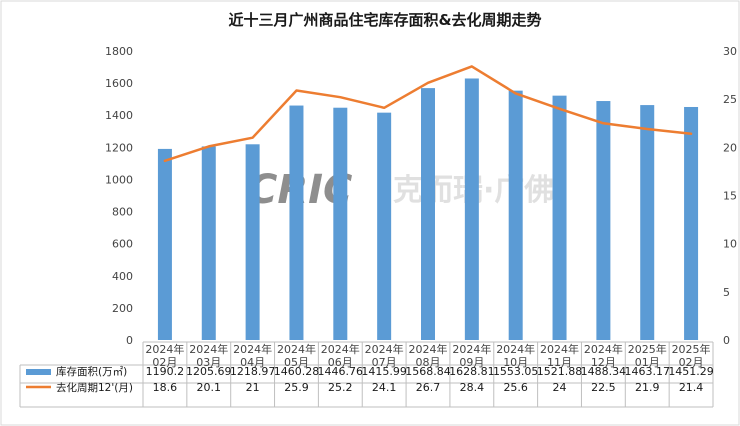  I want to click on data-label-line: 25.2, so click(340, 387).